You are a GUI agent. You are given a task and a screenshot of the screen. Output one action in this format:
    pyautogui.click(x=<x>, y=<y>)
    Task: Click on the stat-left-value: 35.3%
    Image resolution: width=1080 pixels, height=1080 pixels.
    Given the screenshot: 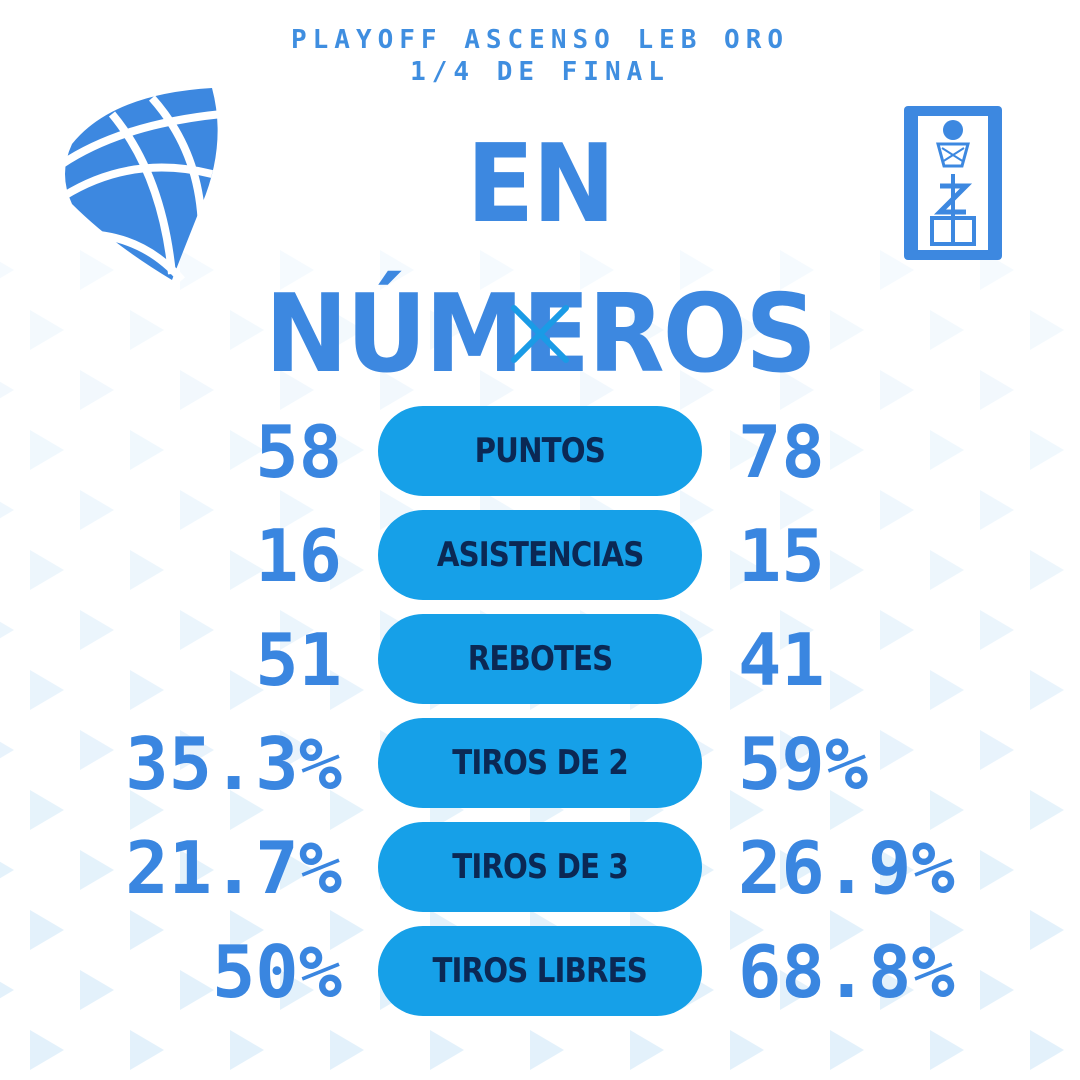 What is the action you would take?
    pyautogui.click(x=233, y=764)
    